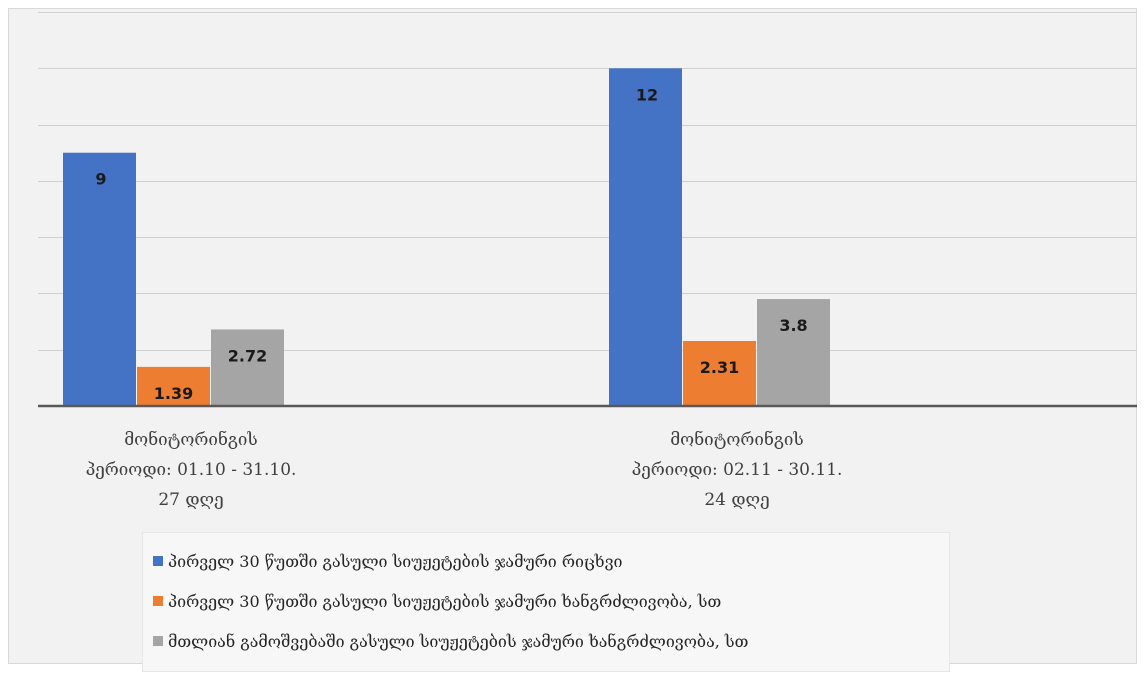 Image resolution: width=1147 pixels, height=674 pixels. What do you see at coordinates (190, 500) in the screenshot?
I see `category-label-0-line-2: 27 დღე` at bounding box center [190, 500].